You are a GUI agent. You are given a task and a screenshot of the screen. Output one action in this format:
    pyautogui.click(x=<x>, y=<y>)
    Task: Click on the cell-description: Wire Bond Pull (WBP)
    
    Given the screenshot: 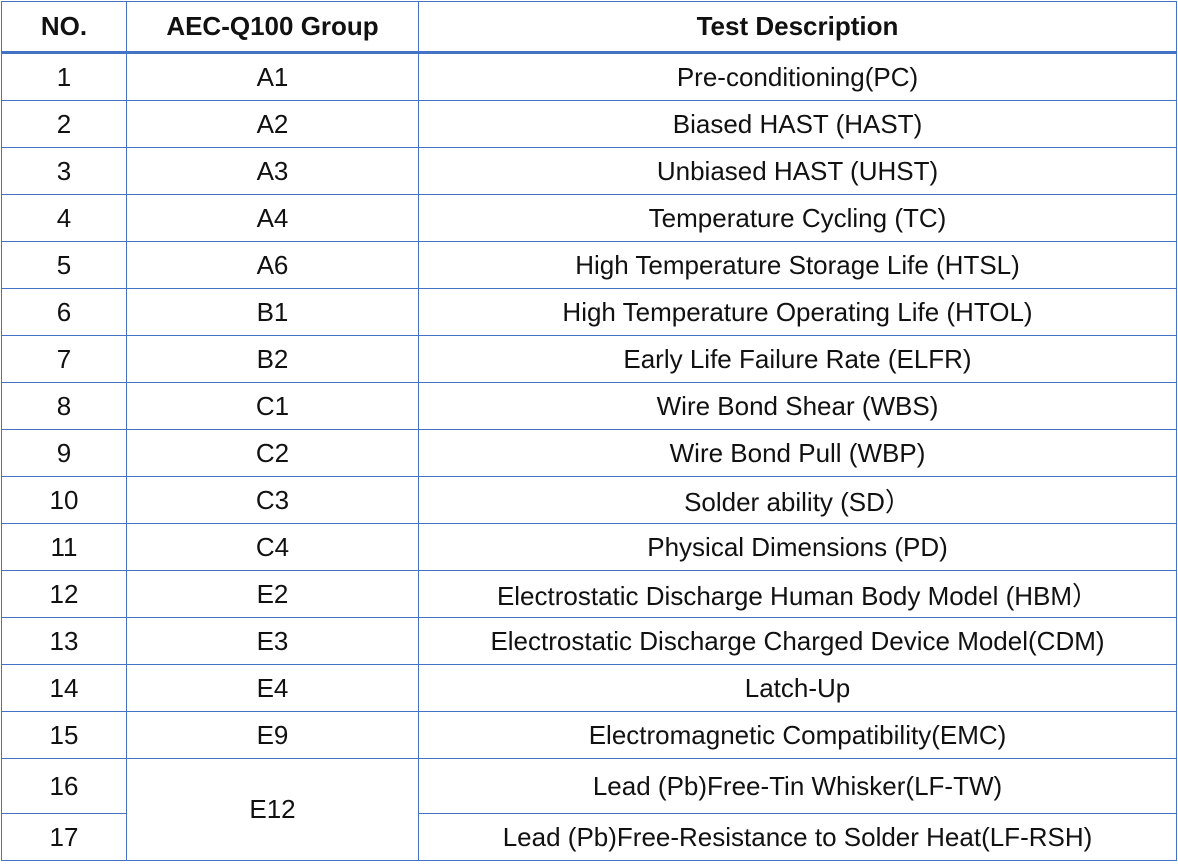 What is the action you would take?
    pyautogui.click(x=797, y=453)
    